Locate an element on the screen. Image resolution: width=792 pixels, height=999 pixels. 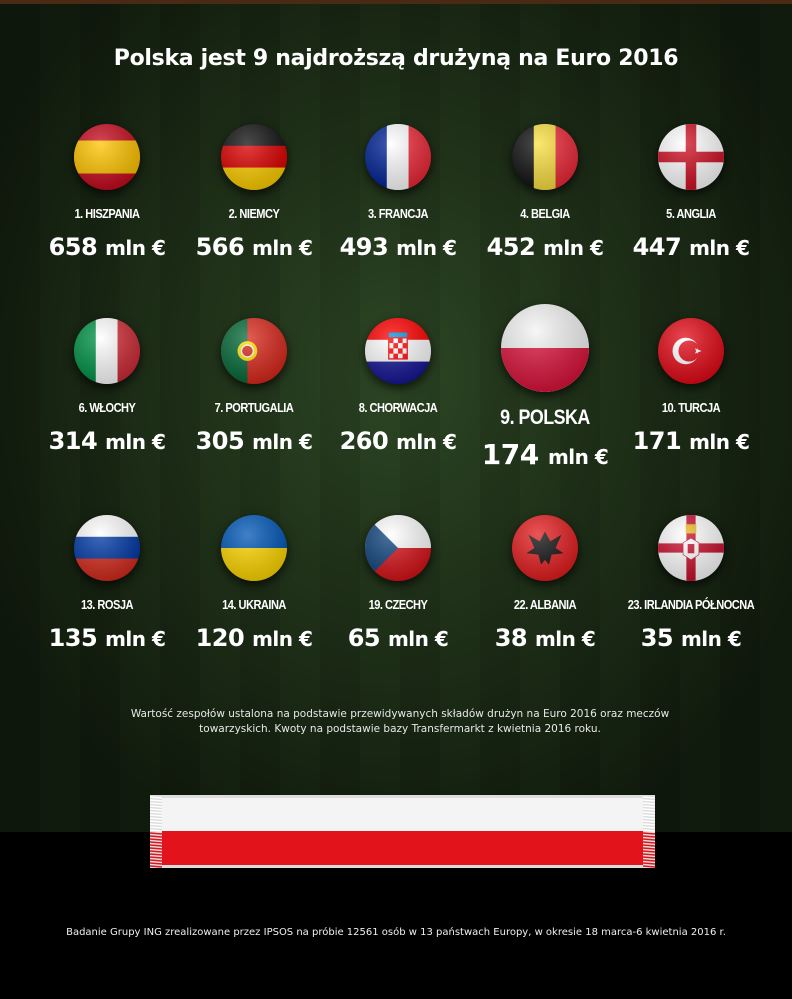
team-value: 658 mln € is located at coordinates (107, 247).